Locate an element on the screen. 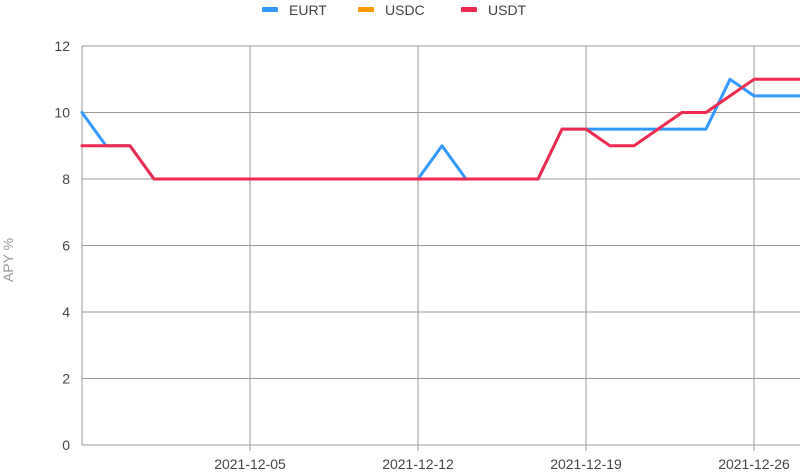  y-tick-label: 0 is located at coordinates (66, 445).